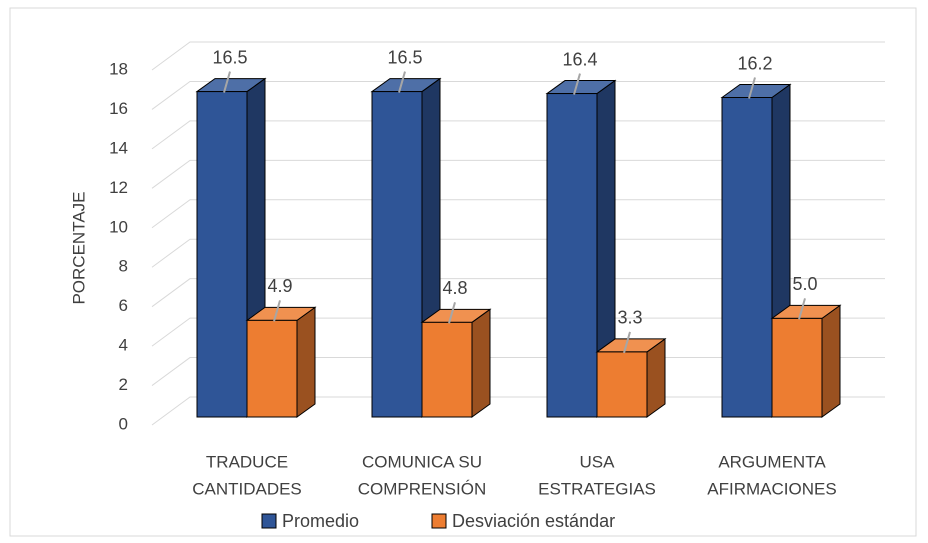  Describe the element at coordinates (118, 108) in the screenshot. I see `y-tick-label: 16` at that location.